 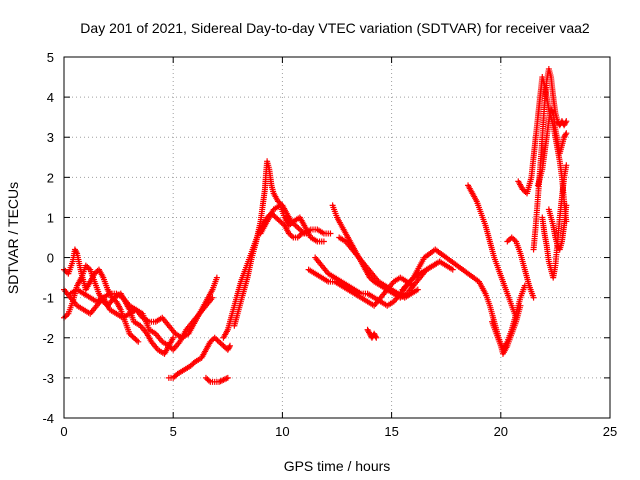 I want to click on series-mid-isolated, so click(x=372, y=333).